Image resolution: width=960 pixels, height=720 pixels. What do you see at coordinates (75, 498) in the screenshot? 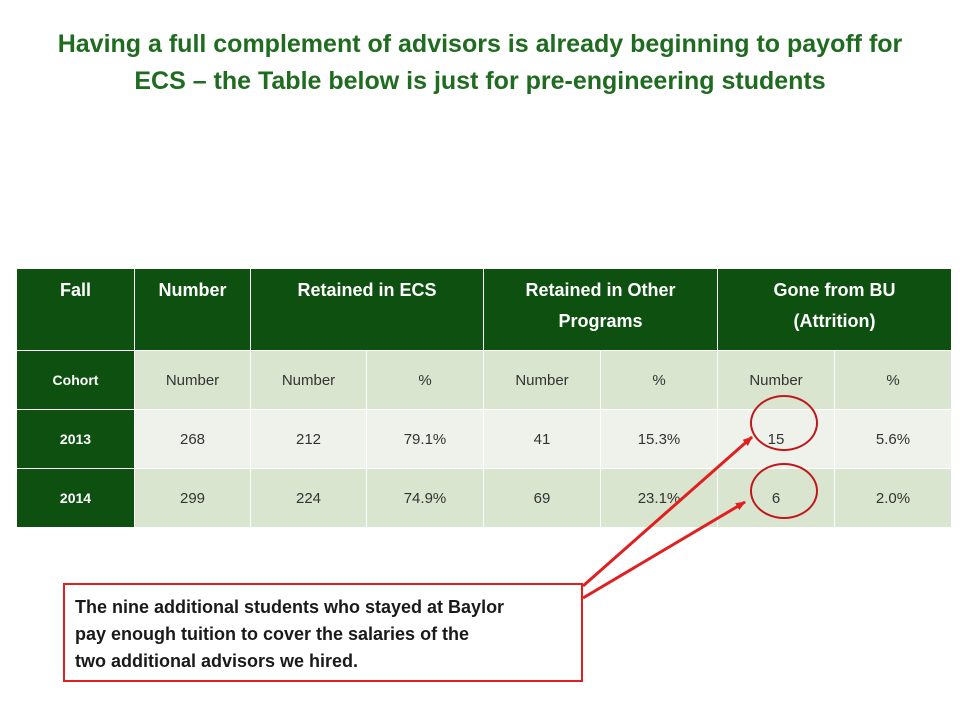
I see `table-cell-year: 2014` at bounding box center [75, 498].